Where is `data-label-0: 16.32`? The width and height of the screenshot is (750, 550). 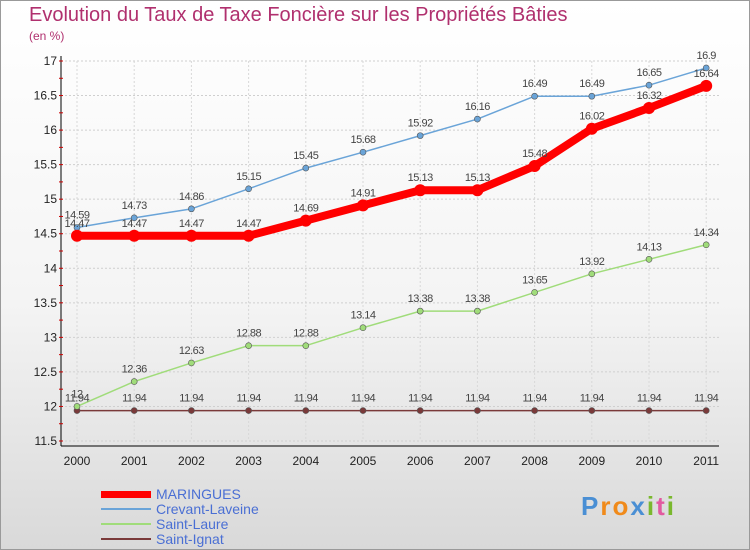
data-label-0: 16.32 is located at coordinates (648, 96).